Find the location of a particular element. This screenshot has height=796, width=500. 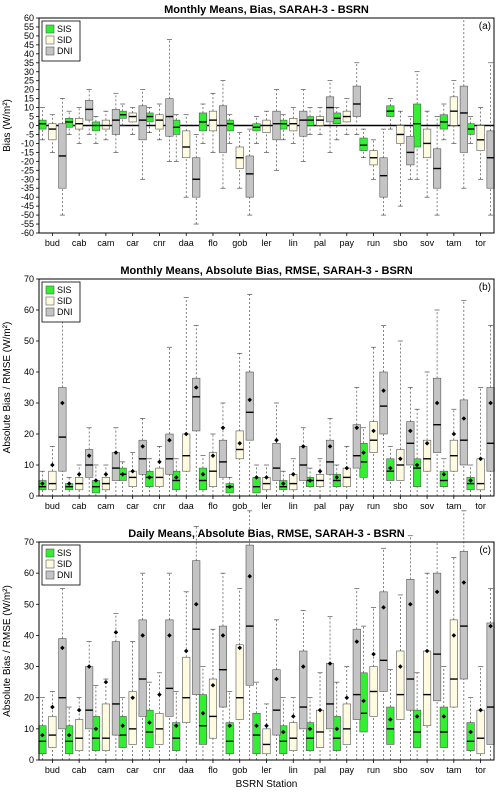

y-tick-label-2-4: 40 is located at coordinates (29, 635).